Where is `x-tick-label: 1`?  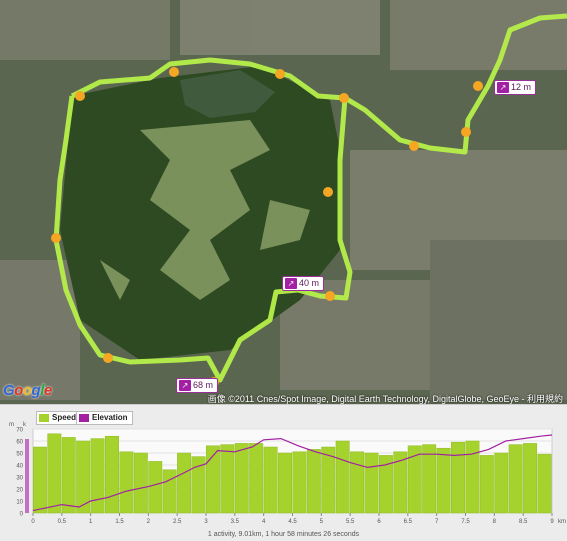
x-tick-label: 1 is located at coordinates (91, 522).